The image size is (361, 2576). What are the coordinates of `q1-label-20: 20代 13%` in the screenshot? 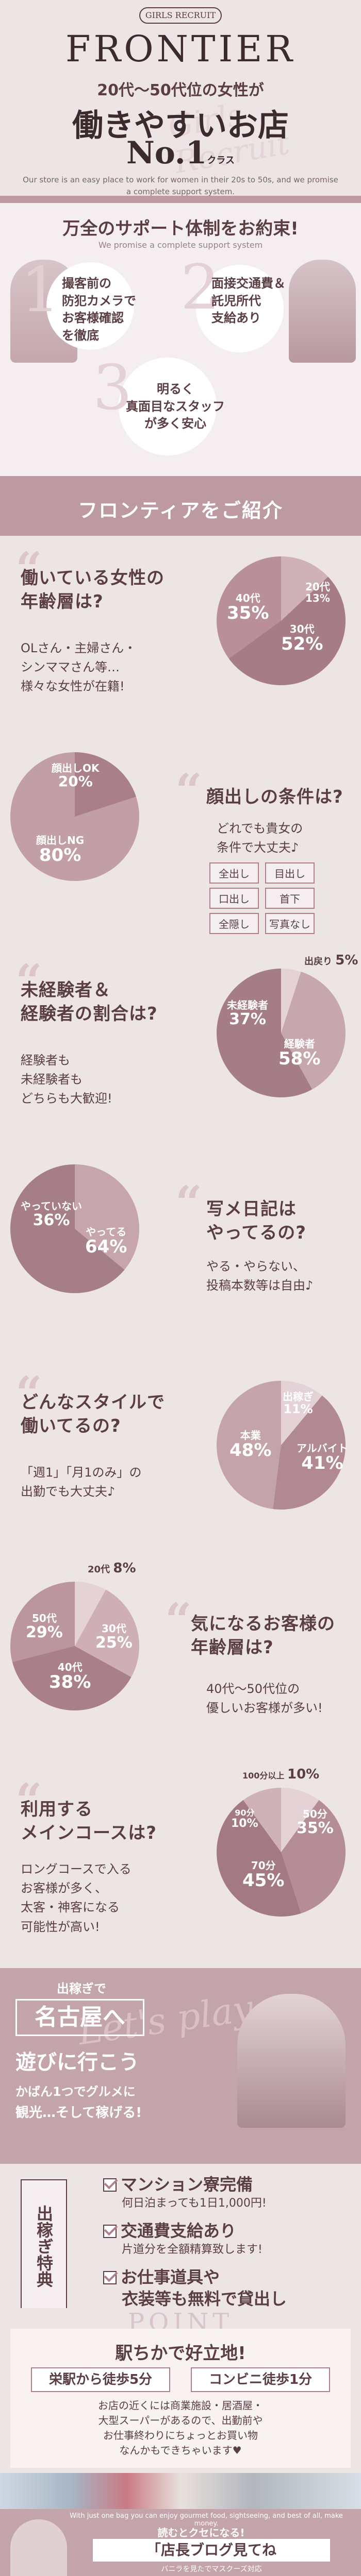 It's located at (317, 592).